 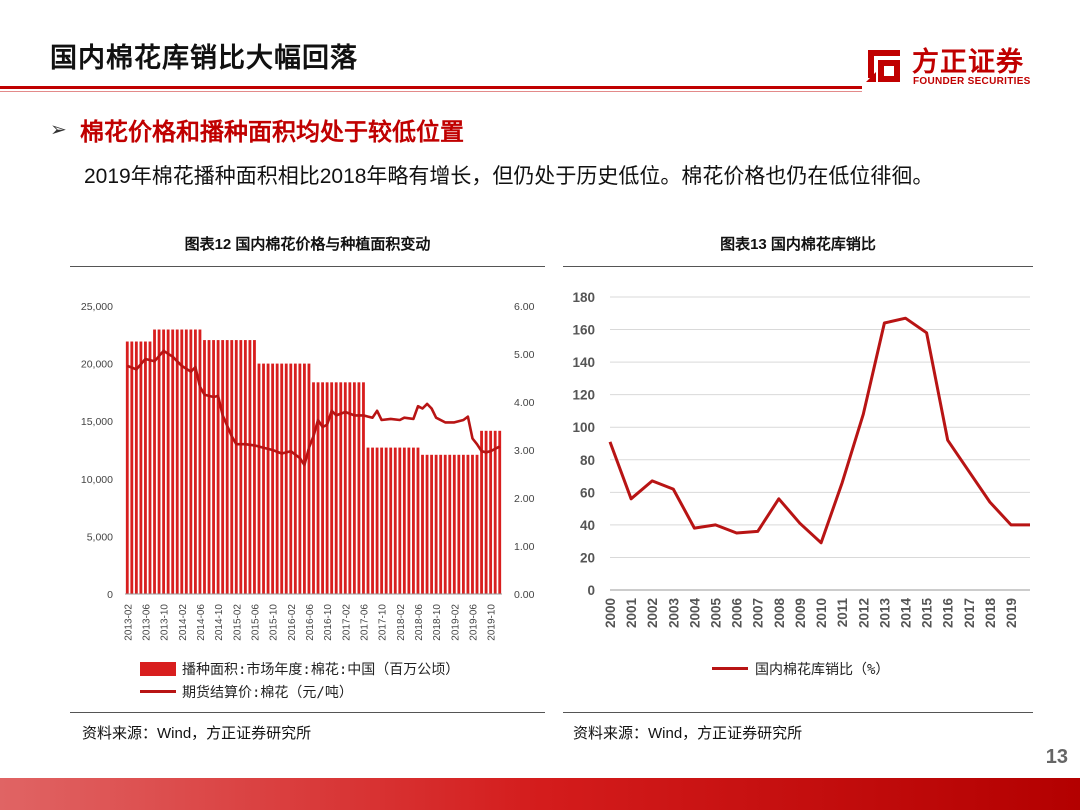 I want to click on brand-logo: 方正证券 FOUNDER SECURITIES, so click(x=962, y=66).